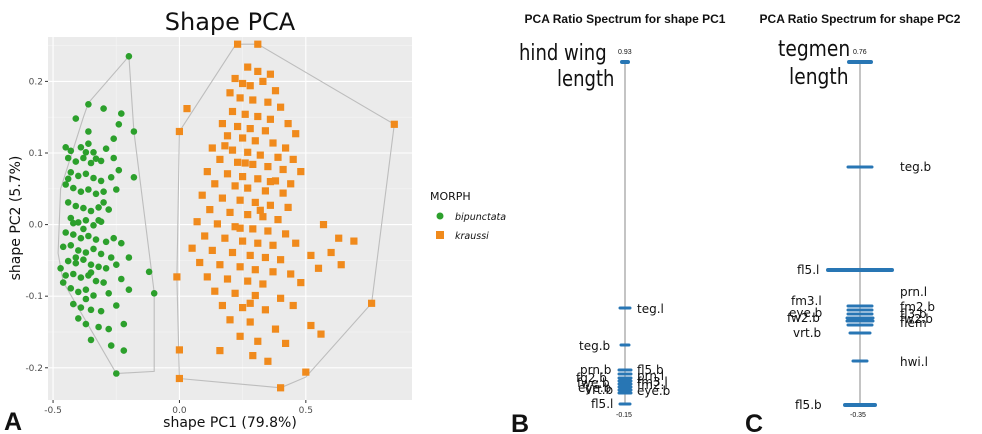  Describe the element at coordinates (913, 314) in the screenshot. I see `pc2-label-fl3-b: fl3.b` at that location.